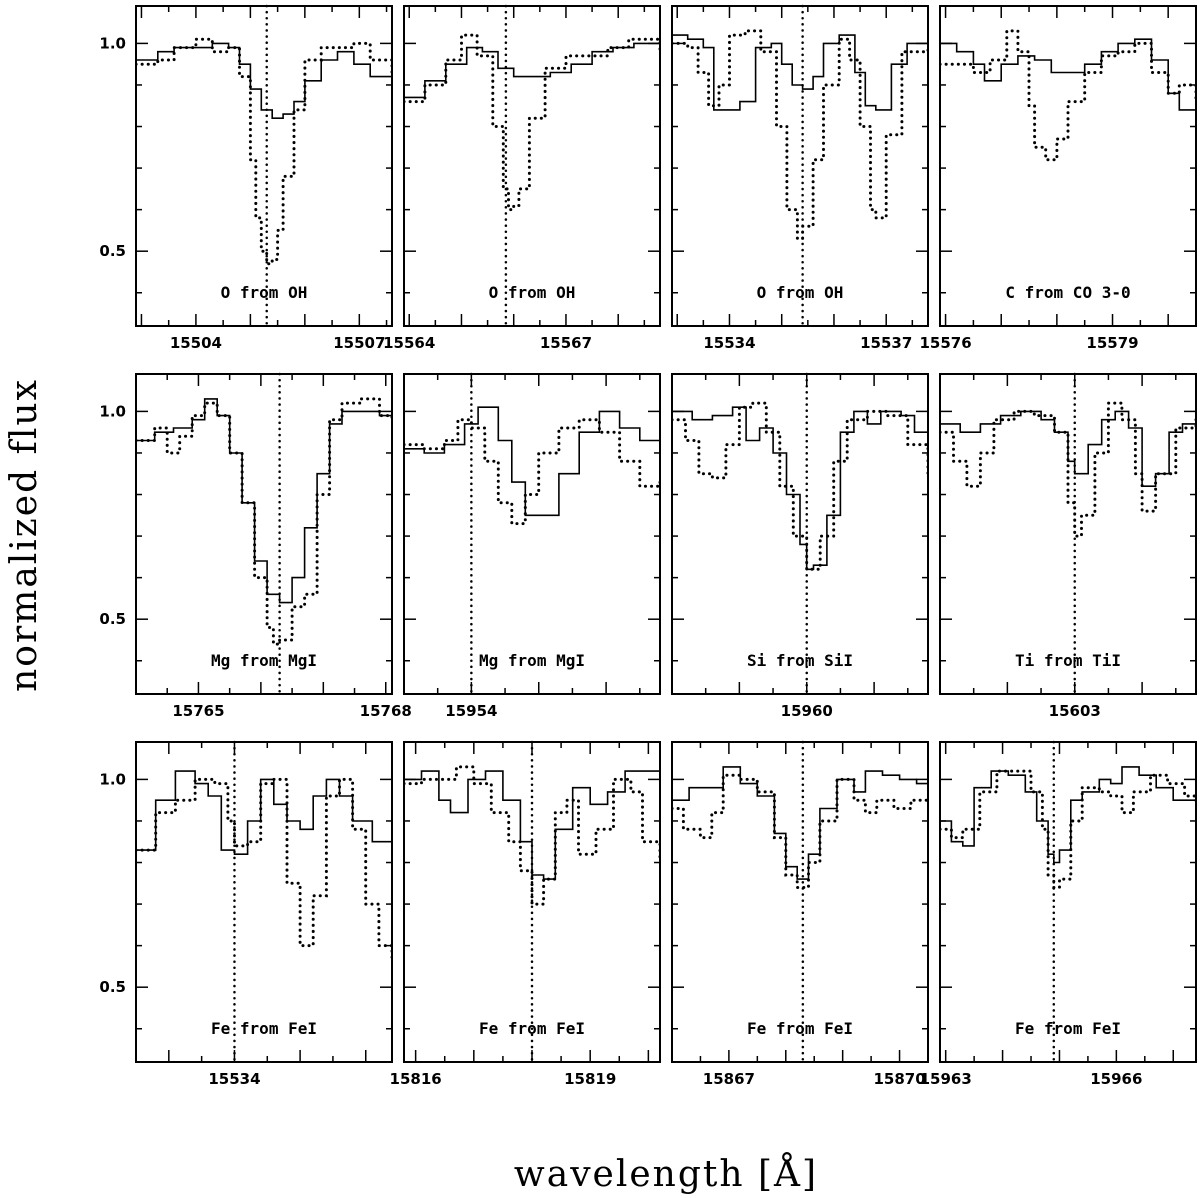 Image resolution: width=1200 pixels, height=1198 pixels. I want to click on x-tick-label: 15819, so click(590, 1079).